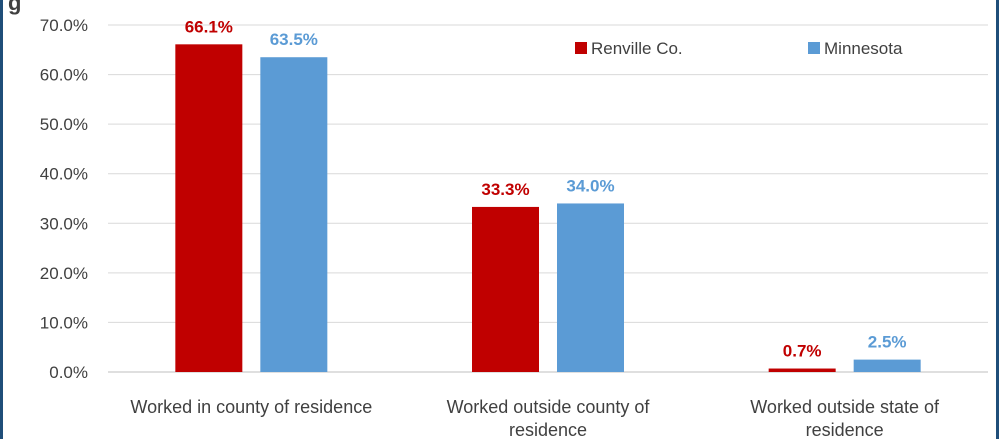  Describe the element at coordinates (64, 199) in the screenshot. I see `y-axis-ticks: 0.0% 10.0% 20.0% 30.0% 40.0% 50.0% 60.0% 70.0%` at that location.